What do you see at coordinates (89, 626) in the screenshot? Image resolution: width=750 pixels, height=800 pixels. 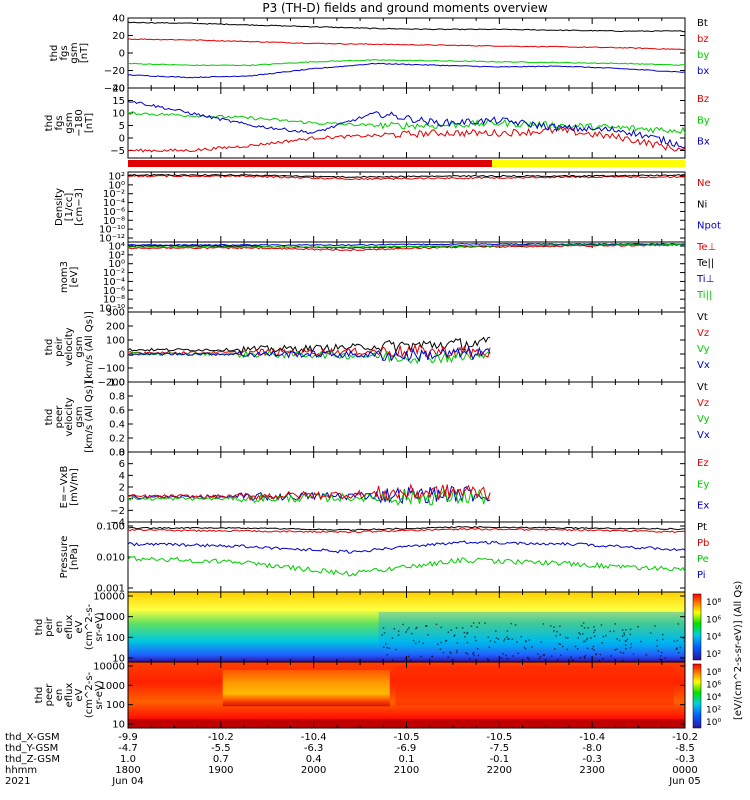 I see `panel-8-ylabel: (cm^2-s-` at bounding box center [89, 626].